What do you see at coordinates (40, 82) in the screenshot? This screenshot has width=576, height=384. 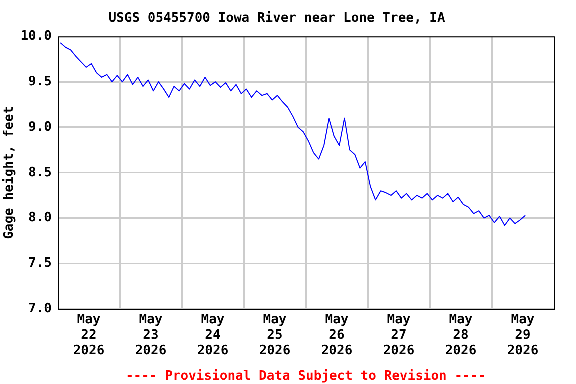 I see `y-tick-label: 9.5` at bounding box center [40, 82].